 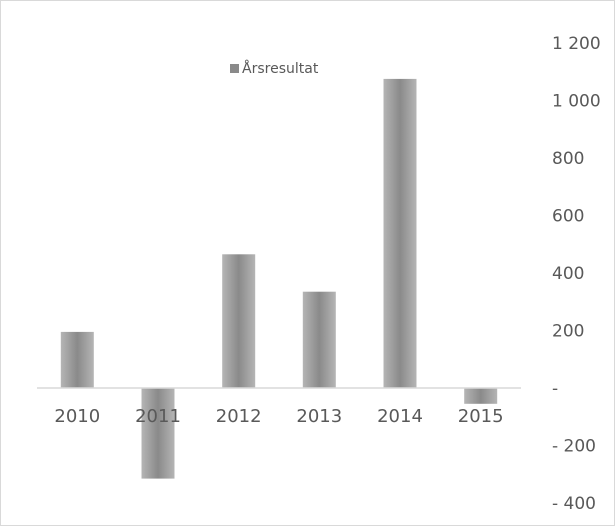 What do you see at coordinates (576, 102) in the screenshot?
I see `y-tick-label-1: 1 000` at bounding box center [576, 102].